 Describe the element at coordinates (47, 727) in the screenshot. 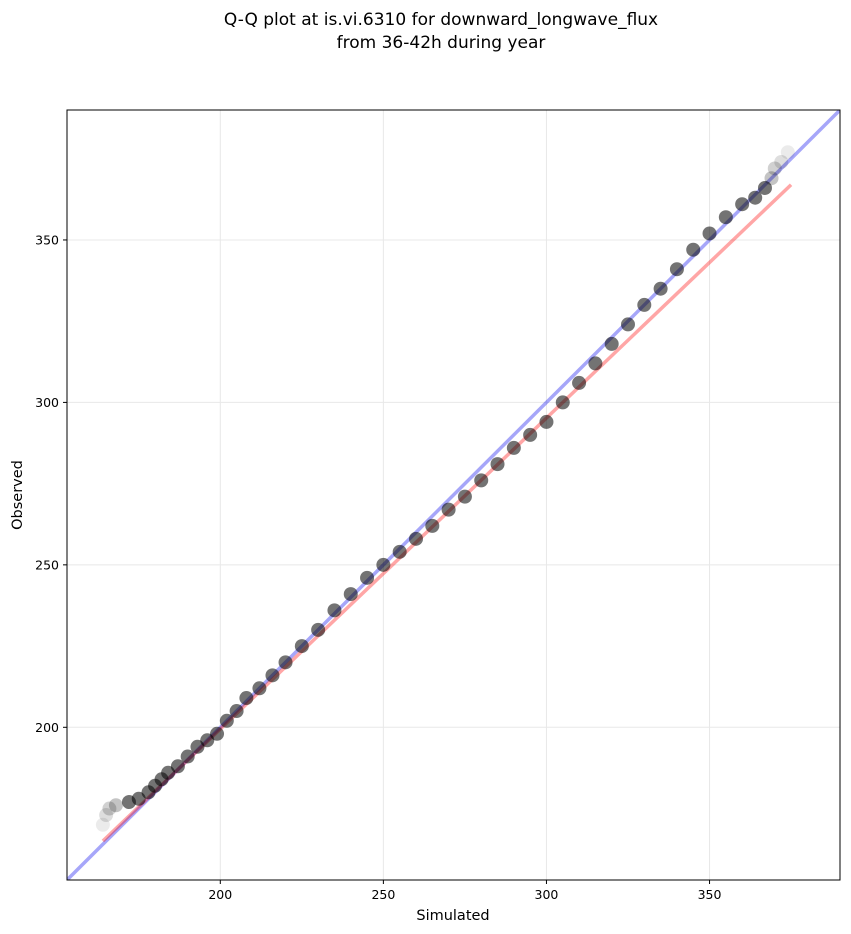

I see `y-tick-label: 200` at that location.